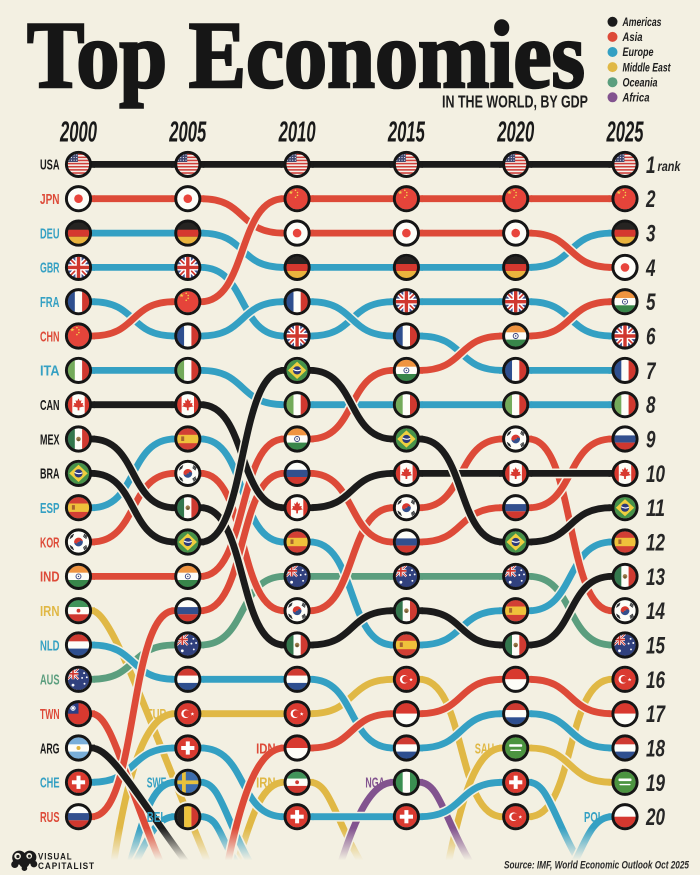 This screenshot has height=875, width=700. Describe the element at coordinates (157, 817) in the screenshot. I see `svg-text: BEL` at that location.